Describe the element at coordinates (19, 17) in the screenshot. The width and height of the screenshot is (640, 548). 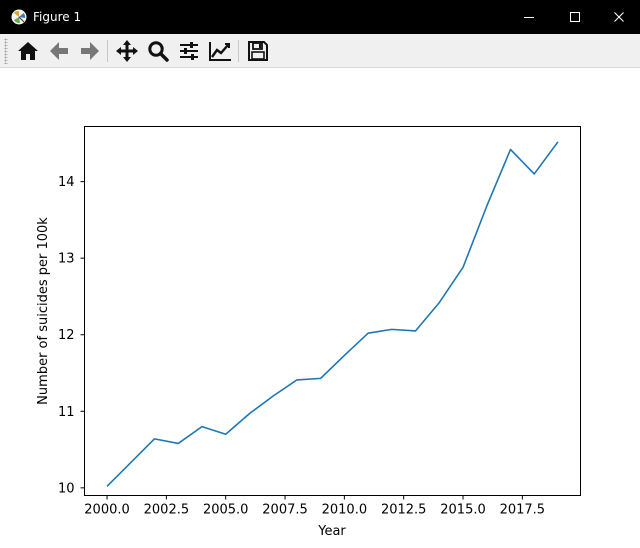
I see `matplotlib-logo-icon` at that location.